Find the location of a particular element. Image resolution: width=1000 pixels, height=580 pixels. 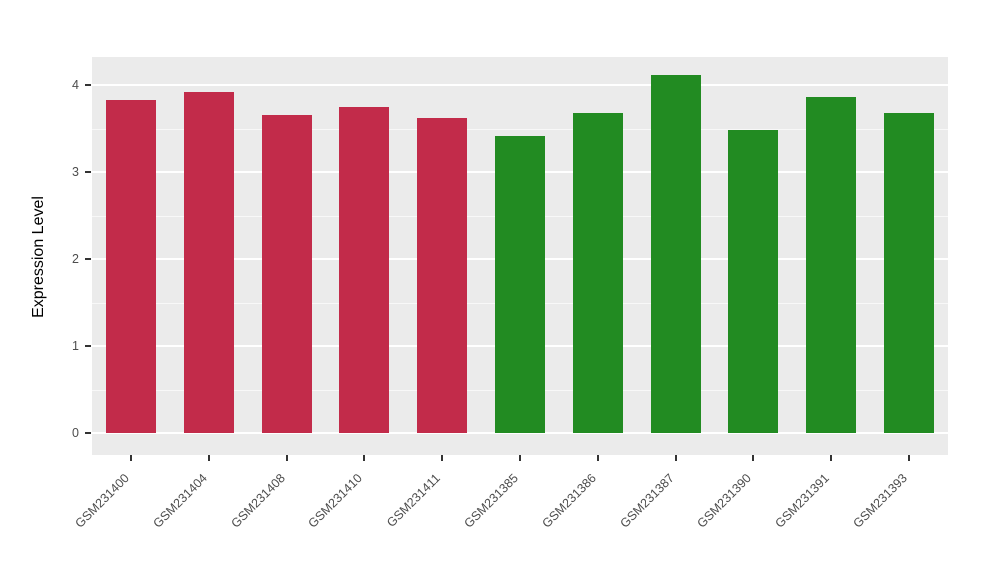

y-tick-label: 0 is located at coordinates (75, 433).